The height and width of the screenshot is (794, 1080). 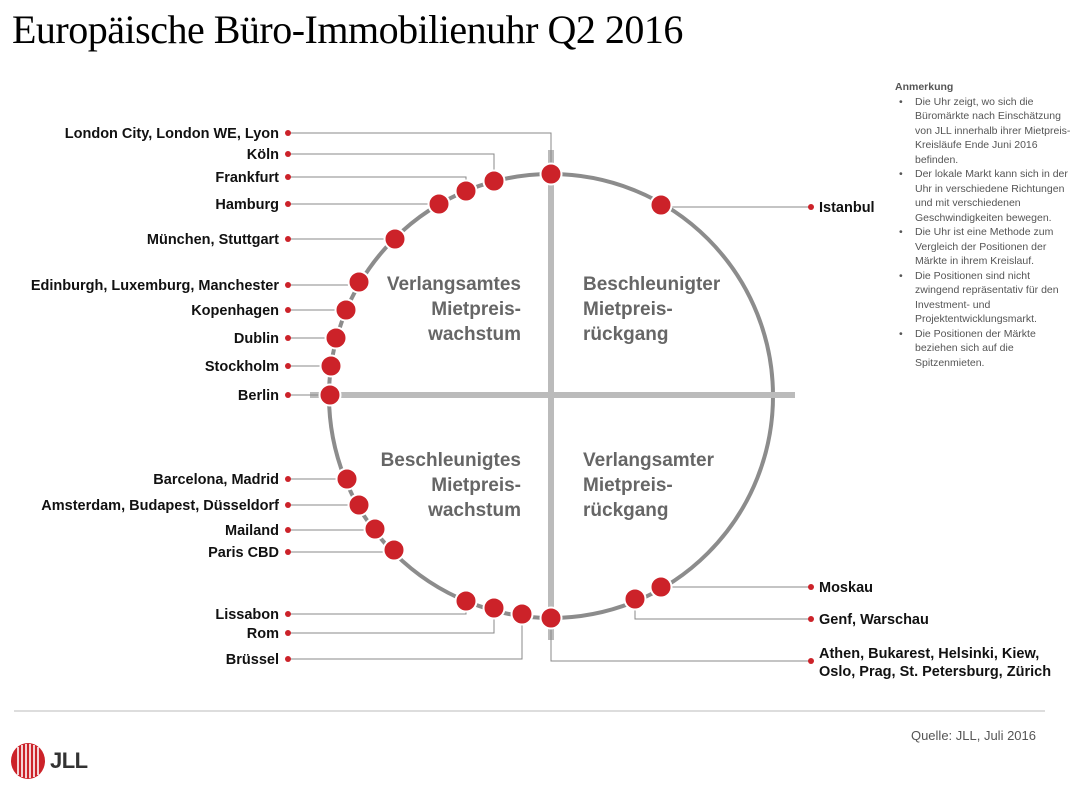 I want to click on marker-frankfurt, so click(x=466, y=191).